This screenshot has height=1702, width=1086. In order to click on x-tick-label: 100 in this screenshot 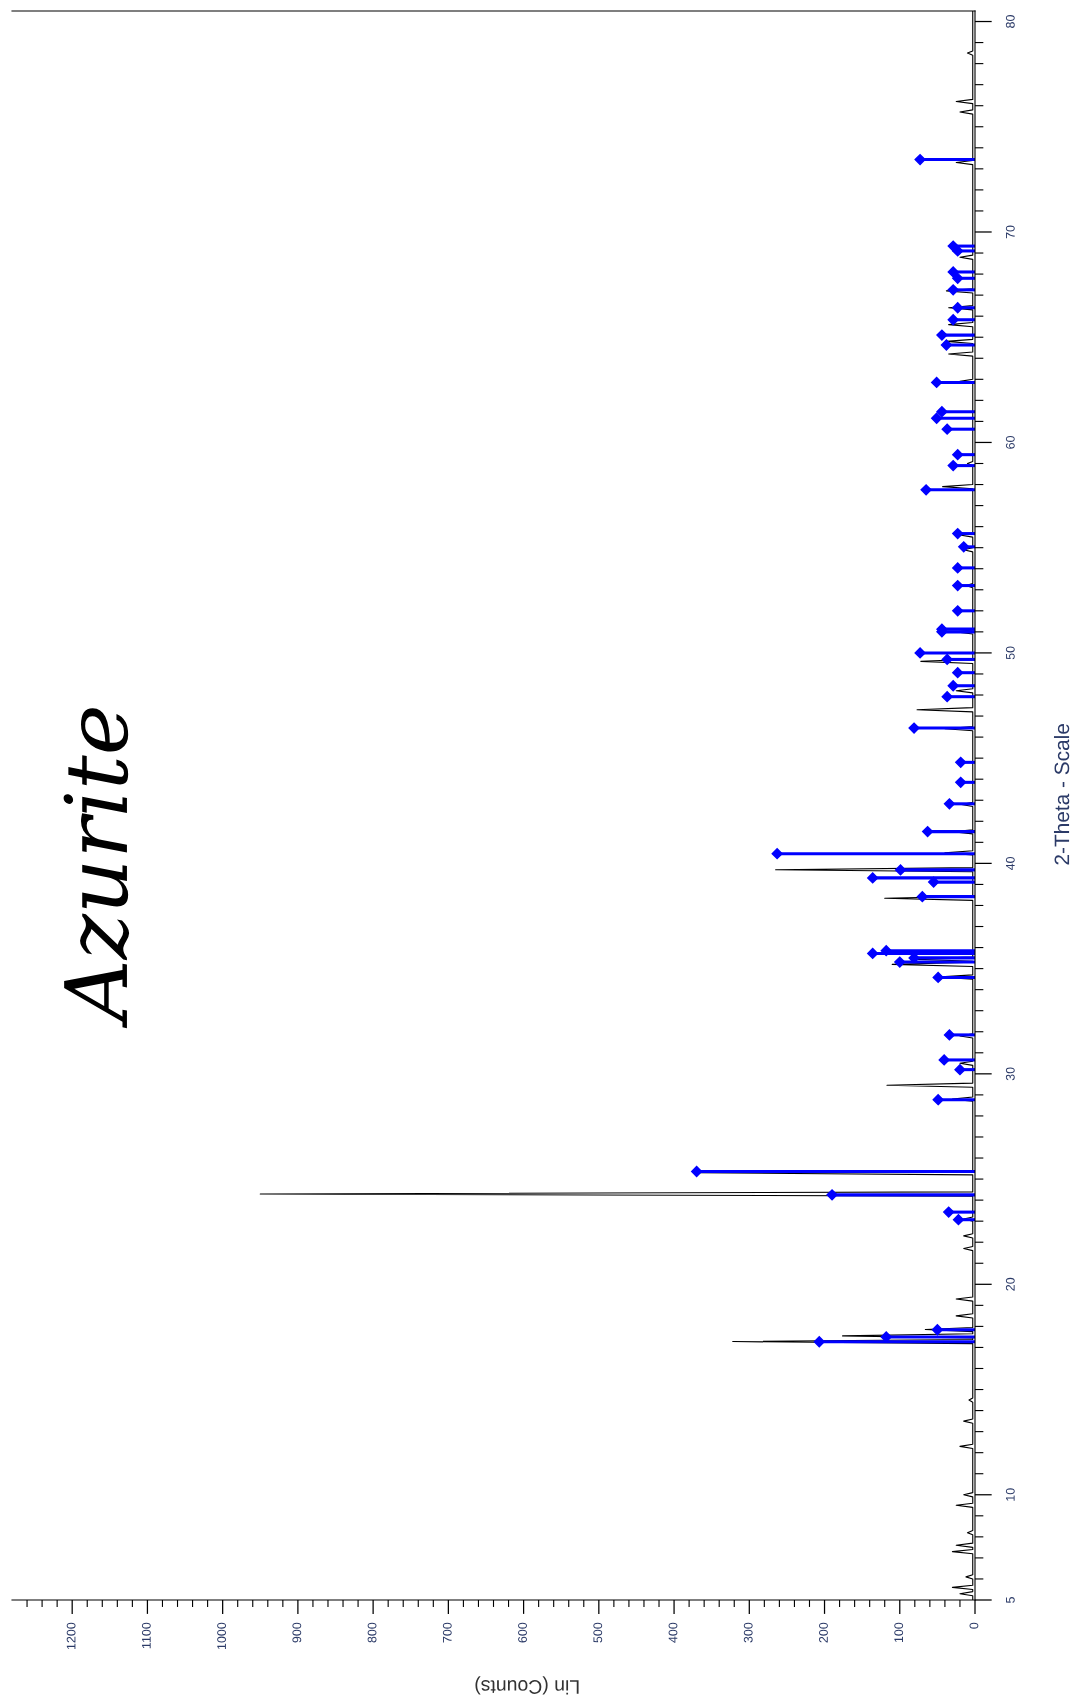, I will do `click(899, 1632)`.